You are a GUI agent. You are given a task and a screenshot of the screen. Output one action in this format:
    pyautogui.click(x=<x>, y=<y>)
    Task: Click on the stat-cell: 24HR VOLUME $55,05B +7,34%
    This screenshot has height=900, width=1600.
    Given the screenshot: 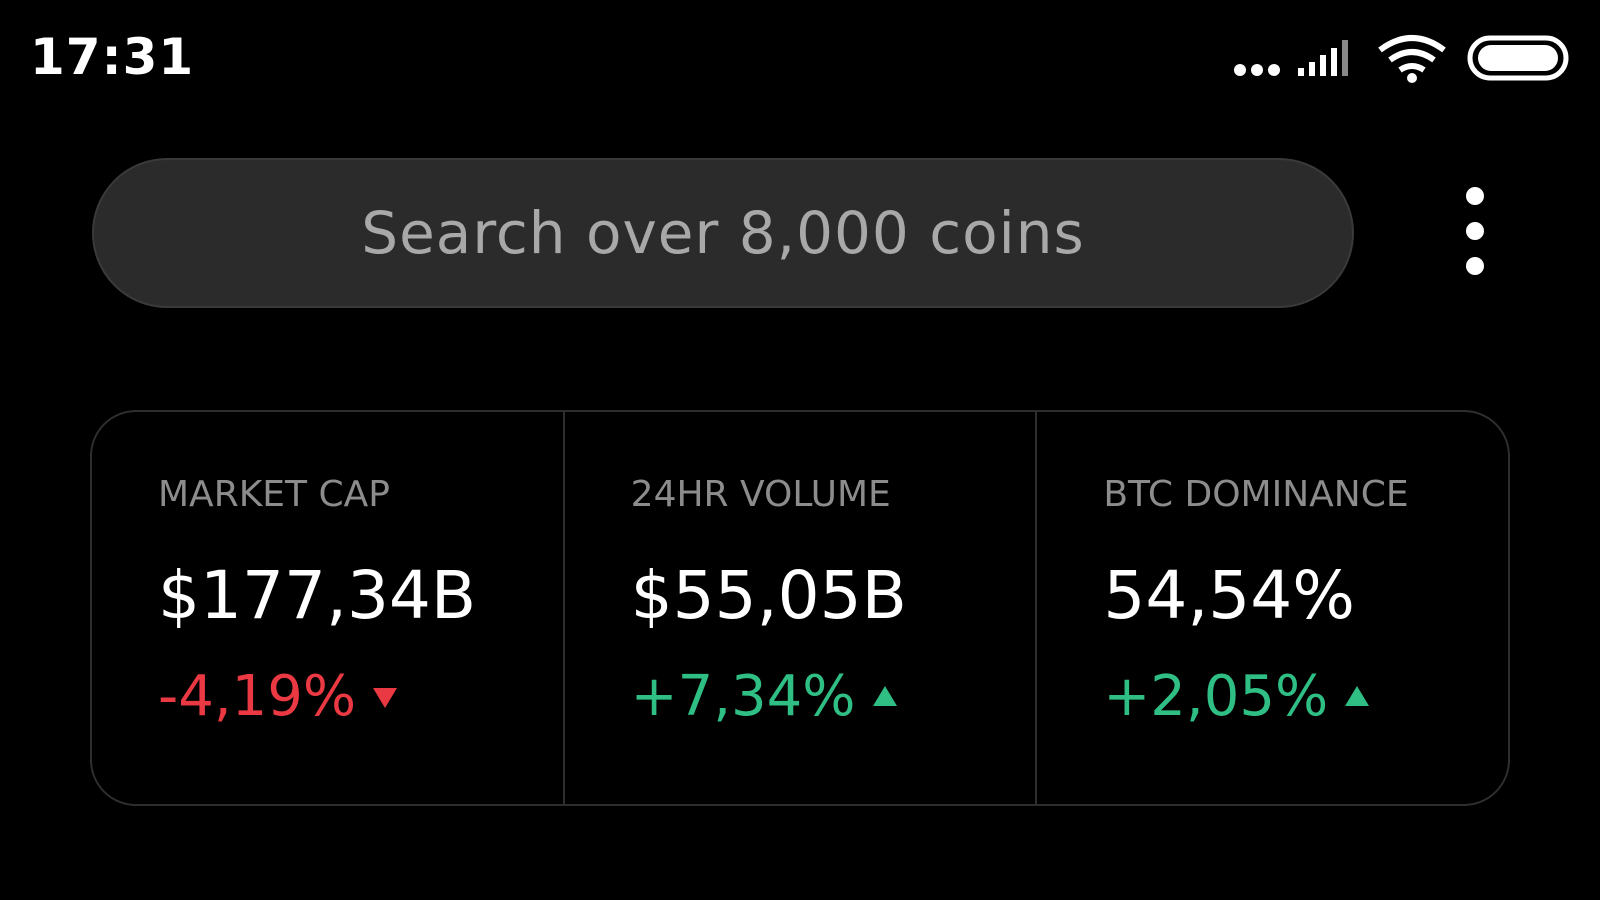 What is the action you would take?
    pyautogui.click(x=799, y=608)
    